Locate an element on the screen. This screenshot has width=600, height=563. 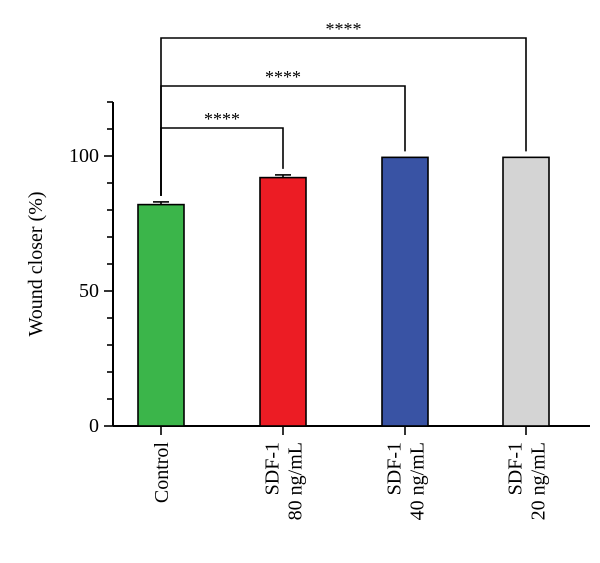
y-tick-label: 100 is located at coordinates (84, 156).